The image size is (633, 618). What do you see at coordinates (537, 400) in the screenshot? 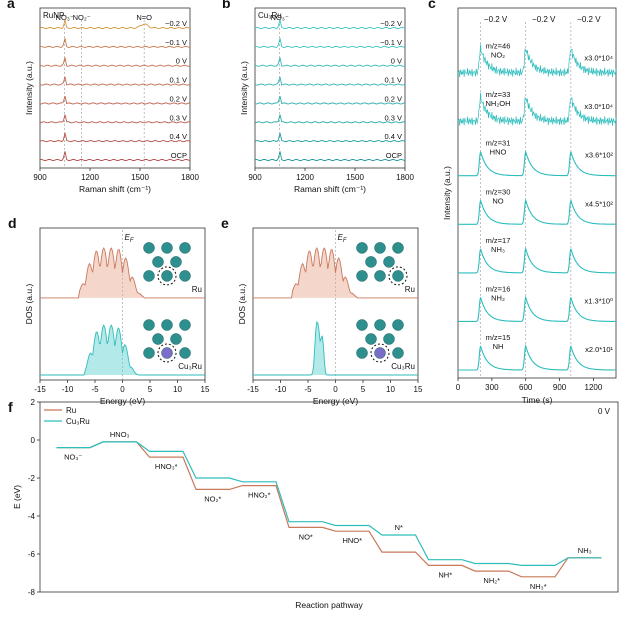
I see `x-axis-label: Time (s)` at bounding box center [537, 400].